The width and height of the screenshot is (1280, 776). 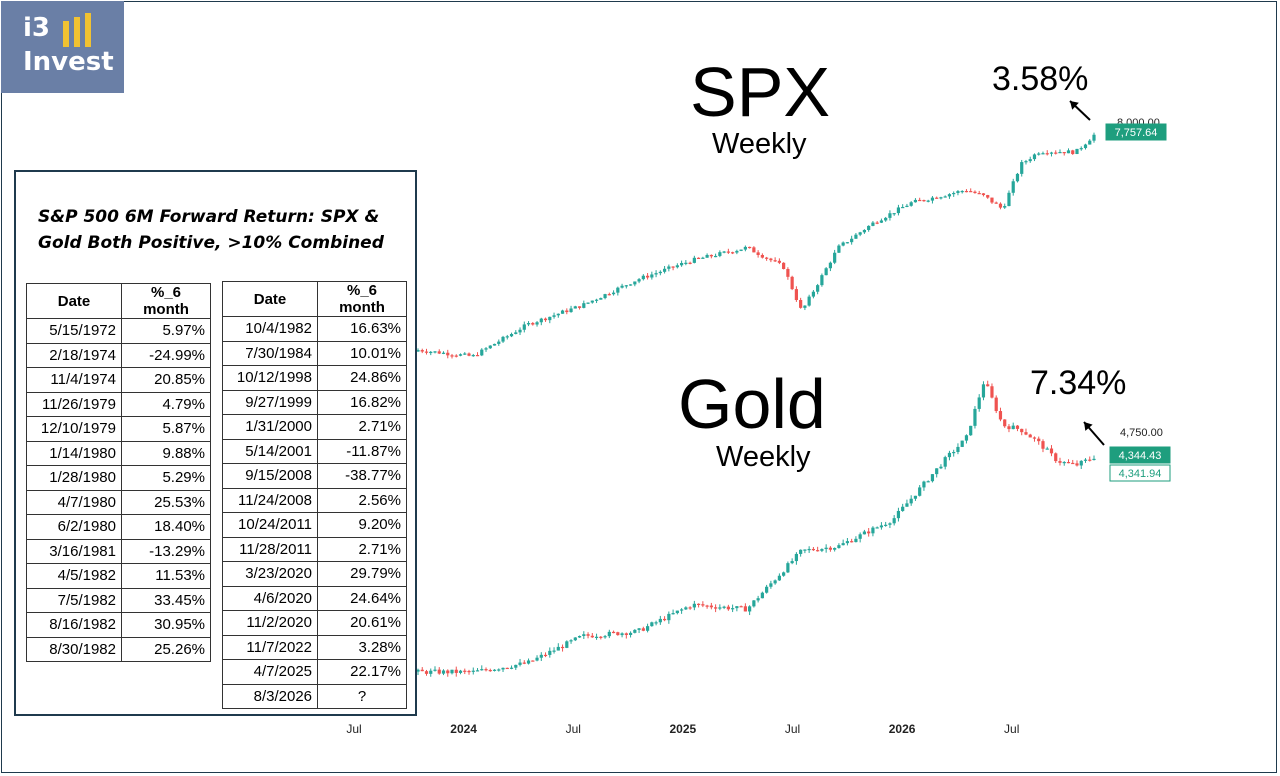 I want to click on gold-title: Gold, so click(x=752, y=404).